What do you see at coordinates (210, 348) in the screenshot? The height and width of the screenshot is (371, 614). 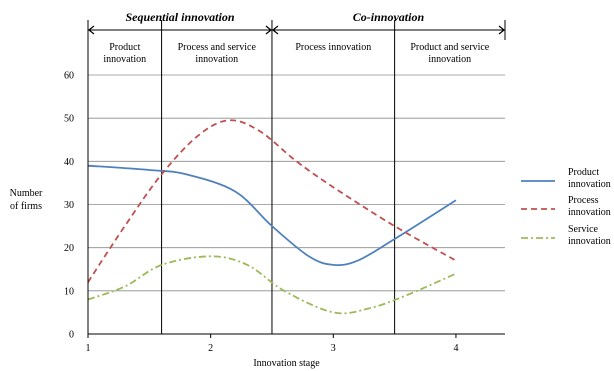 I see `x-tick-label: 2` at bounding box center [210, 348].